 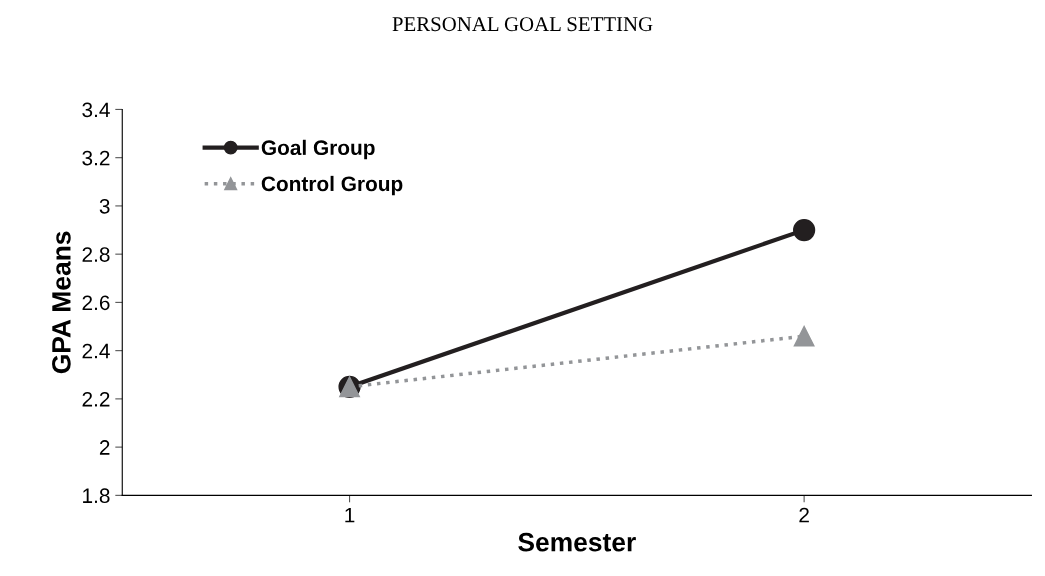 I want to click on x-axis-title: Semester, so click(x=577, y=542).